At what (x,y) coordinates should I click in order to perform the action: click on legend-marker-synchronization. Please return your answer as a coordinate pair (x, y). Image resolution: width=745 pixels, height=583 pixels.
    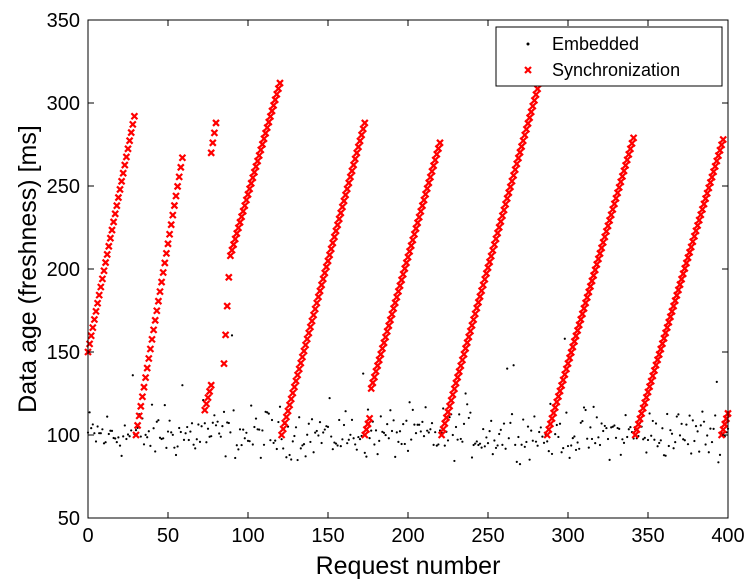
    Looking at the image, I should click on (528, 70).